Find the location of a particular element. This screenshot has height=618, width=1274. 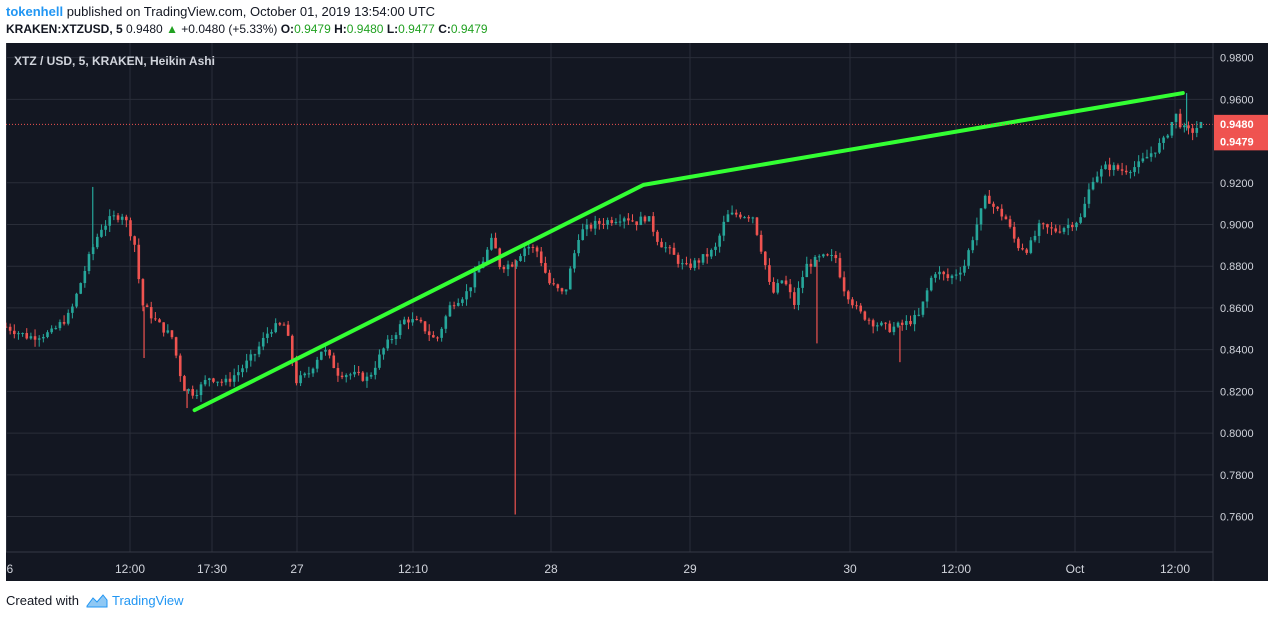

x-tick-label: 12:10 is located at coordinates (413, 569).